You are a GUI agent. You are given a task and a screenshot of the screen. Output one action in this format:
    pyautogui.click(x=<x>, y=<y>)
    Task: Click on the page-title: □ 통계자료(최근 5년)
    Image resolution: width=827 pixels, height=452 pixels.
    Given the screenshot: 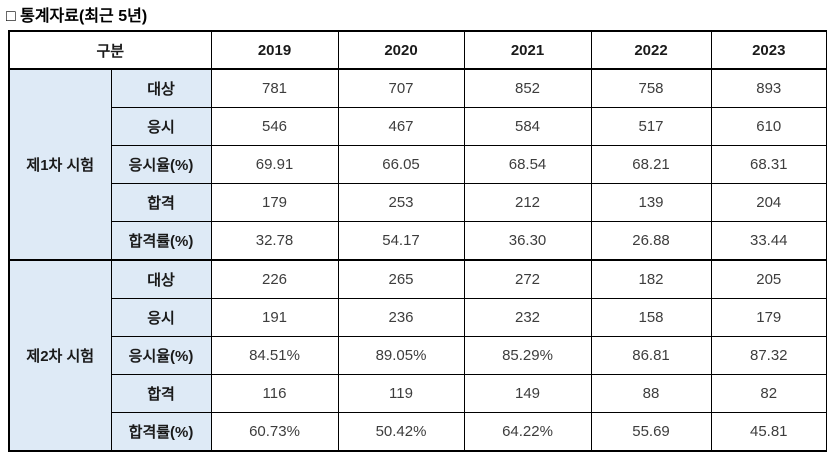 What is the action you would take?
    pyautogui.click(x=77, y=16)
    